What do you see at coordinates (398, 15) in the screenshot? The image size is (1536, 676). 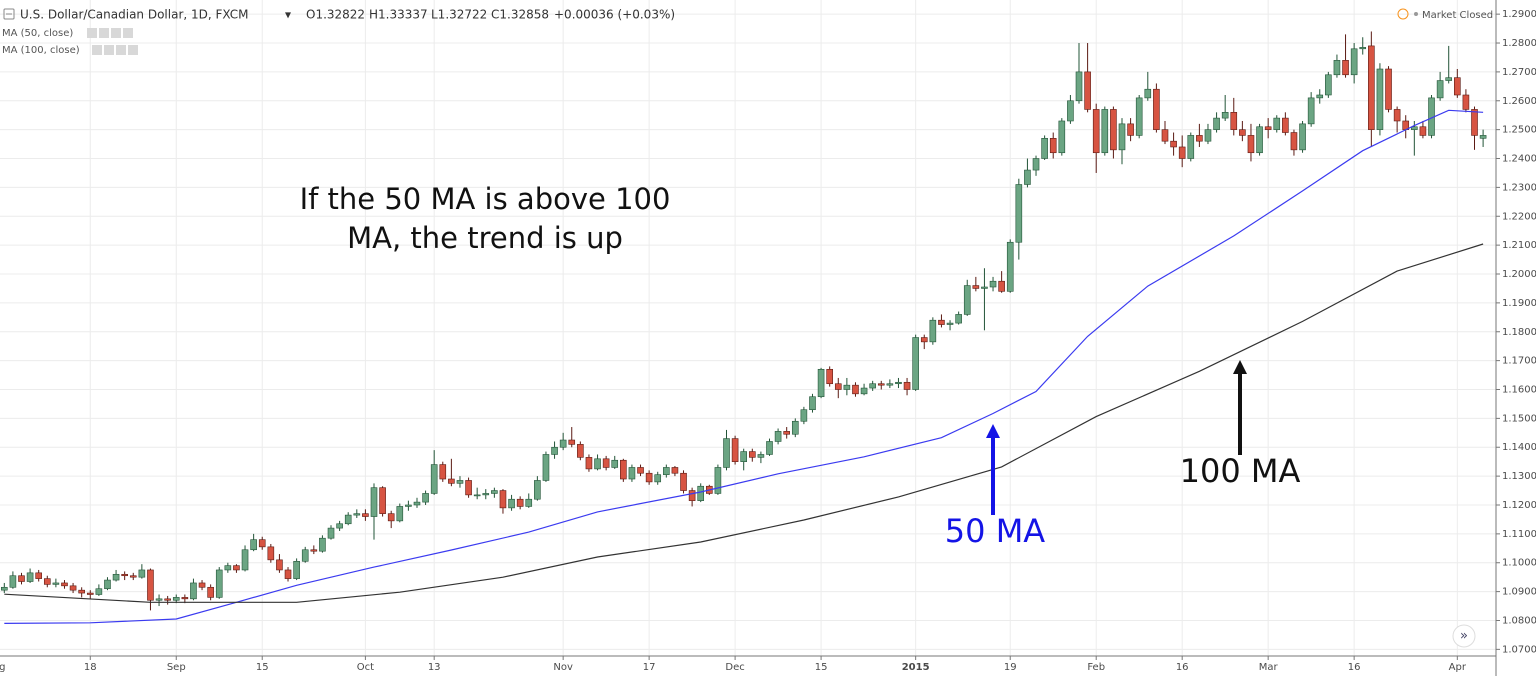 I see `ohlc-high: H1.33337` at bounding box center [398, 15].